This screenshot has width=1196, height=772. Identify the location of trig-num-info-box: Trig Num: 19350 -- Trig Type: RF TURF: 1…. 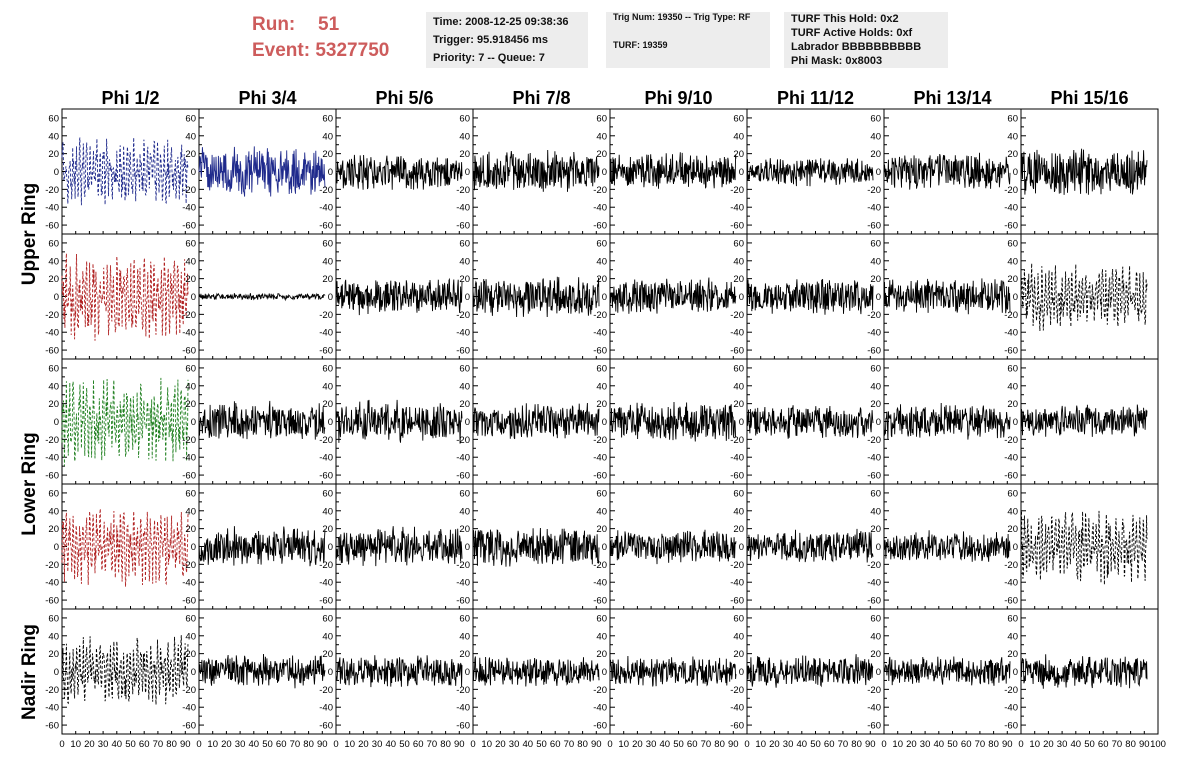
(688, 40).